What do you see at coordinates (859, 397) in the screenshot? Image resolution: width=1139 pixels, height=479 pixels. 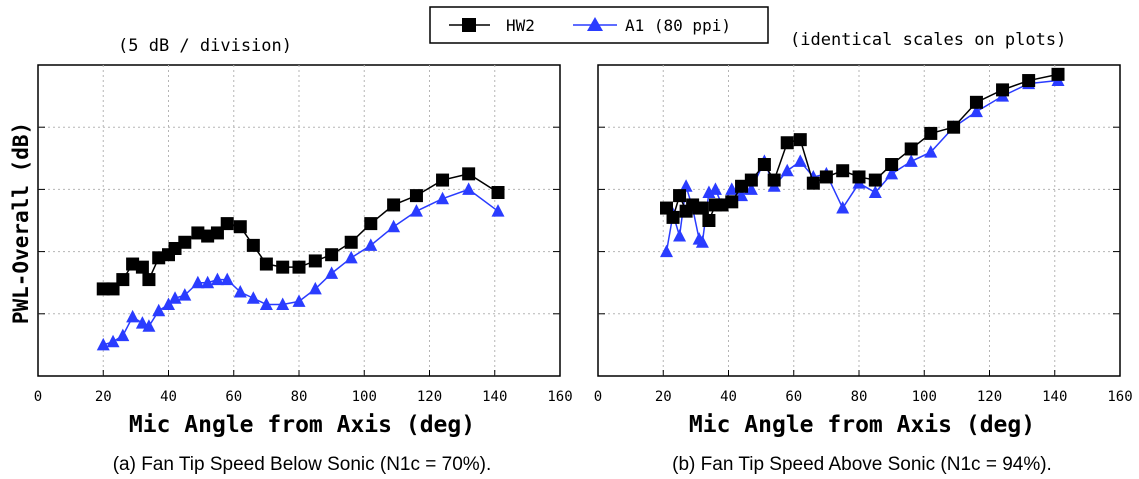 I see `plot-b-x-tick-label: 80` at bounding box center [859, 397].